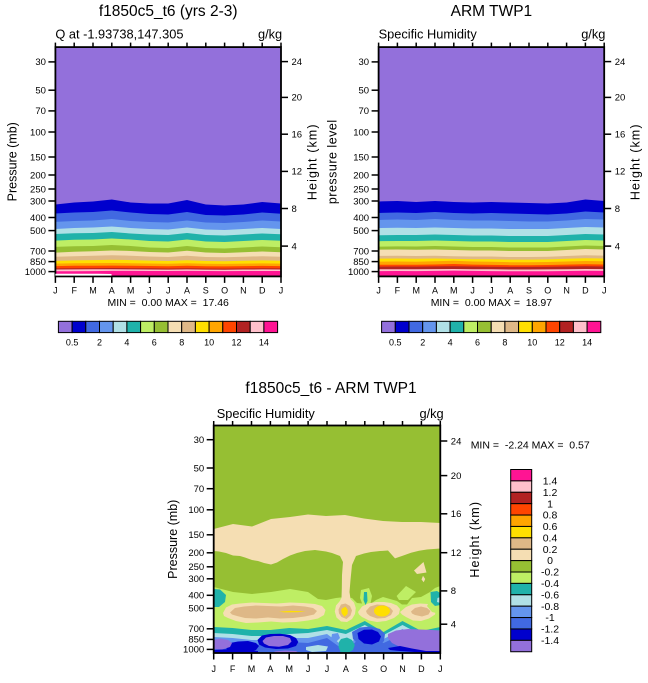 The width and height of the screenshot is (648, 683). I want to click on svg-text: g/kg, so click(431, 413).